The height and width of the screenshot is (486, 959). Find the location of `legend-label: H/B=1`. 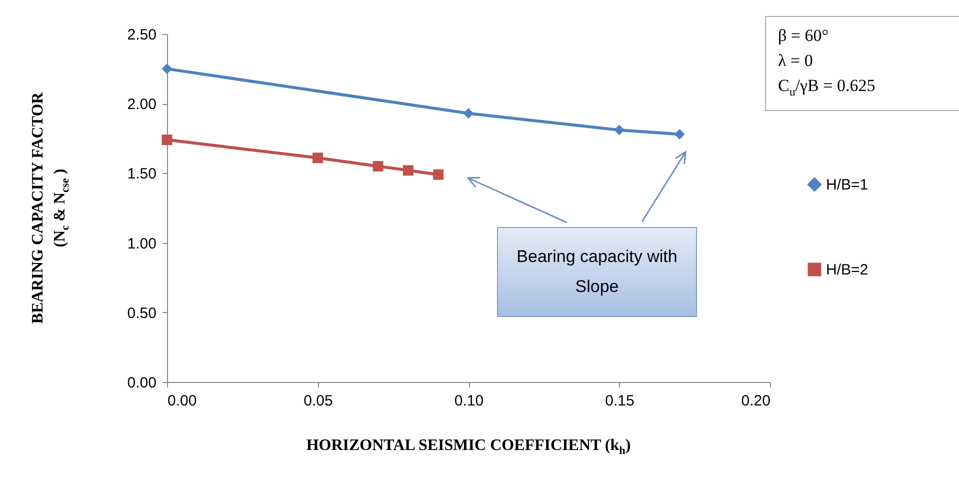

legend-label: H/B=1 is located at coordinates (847, 185).